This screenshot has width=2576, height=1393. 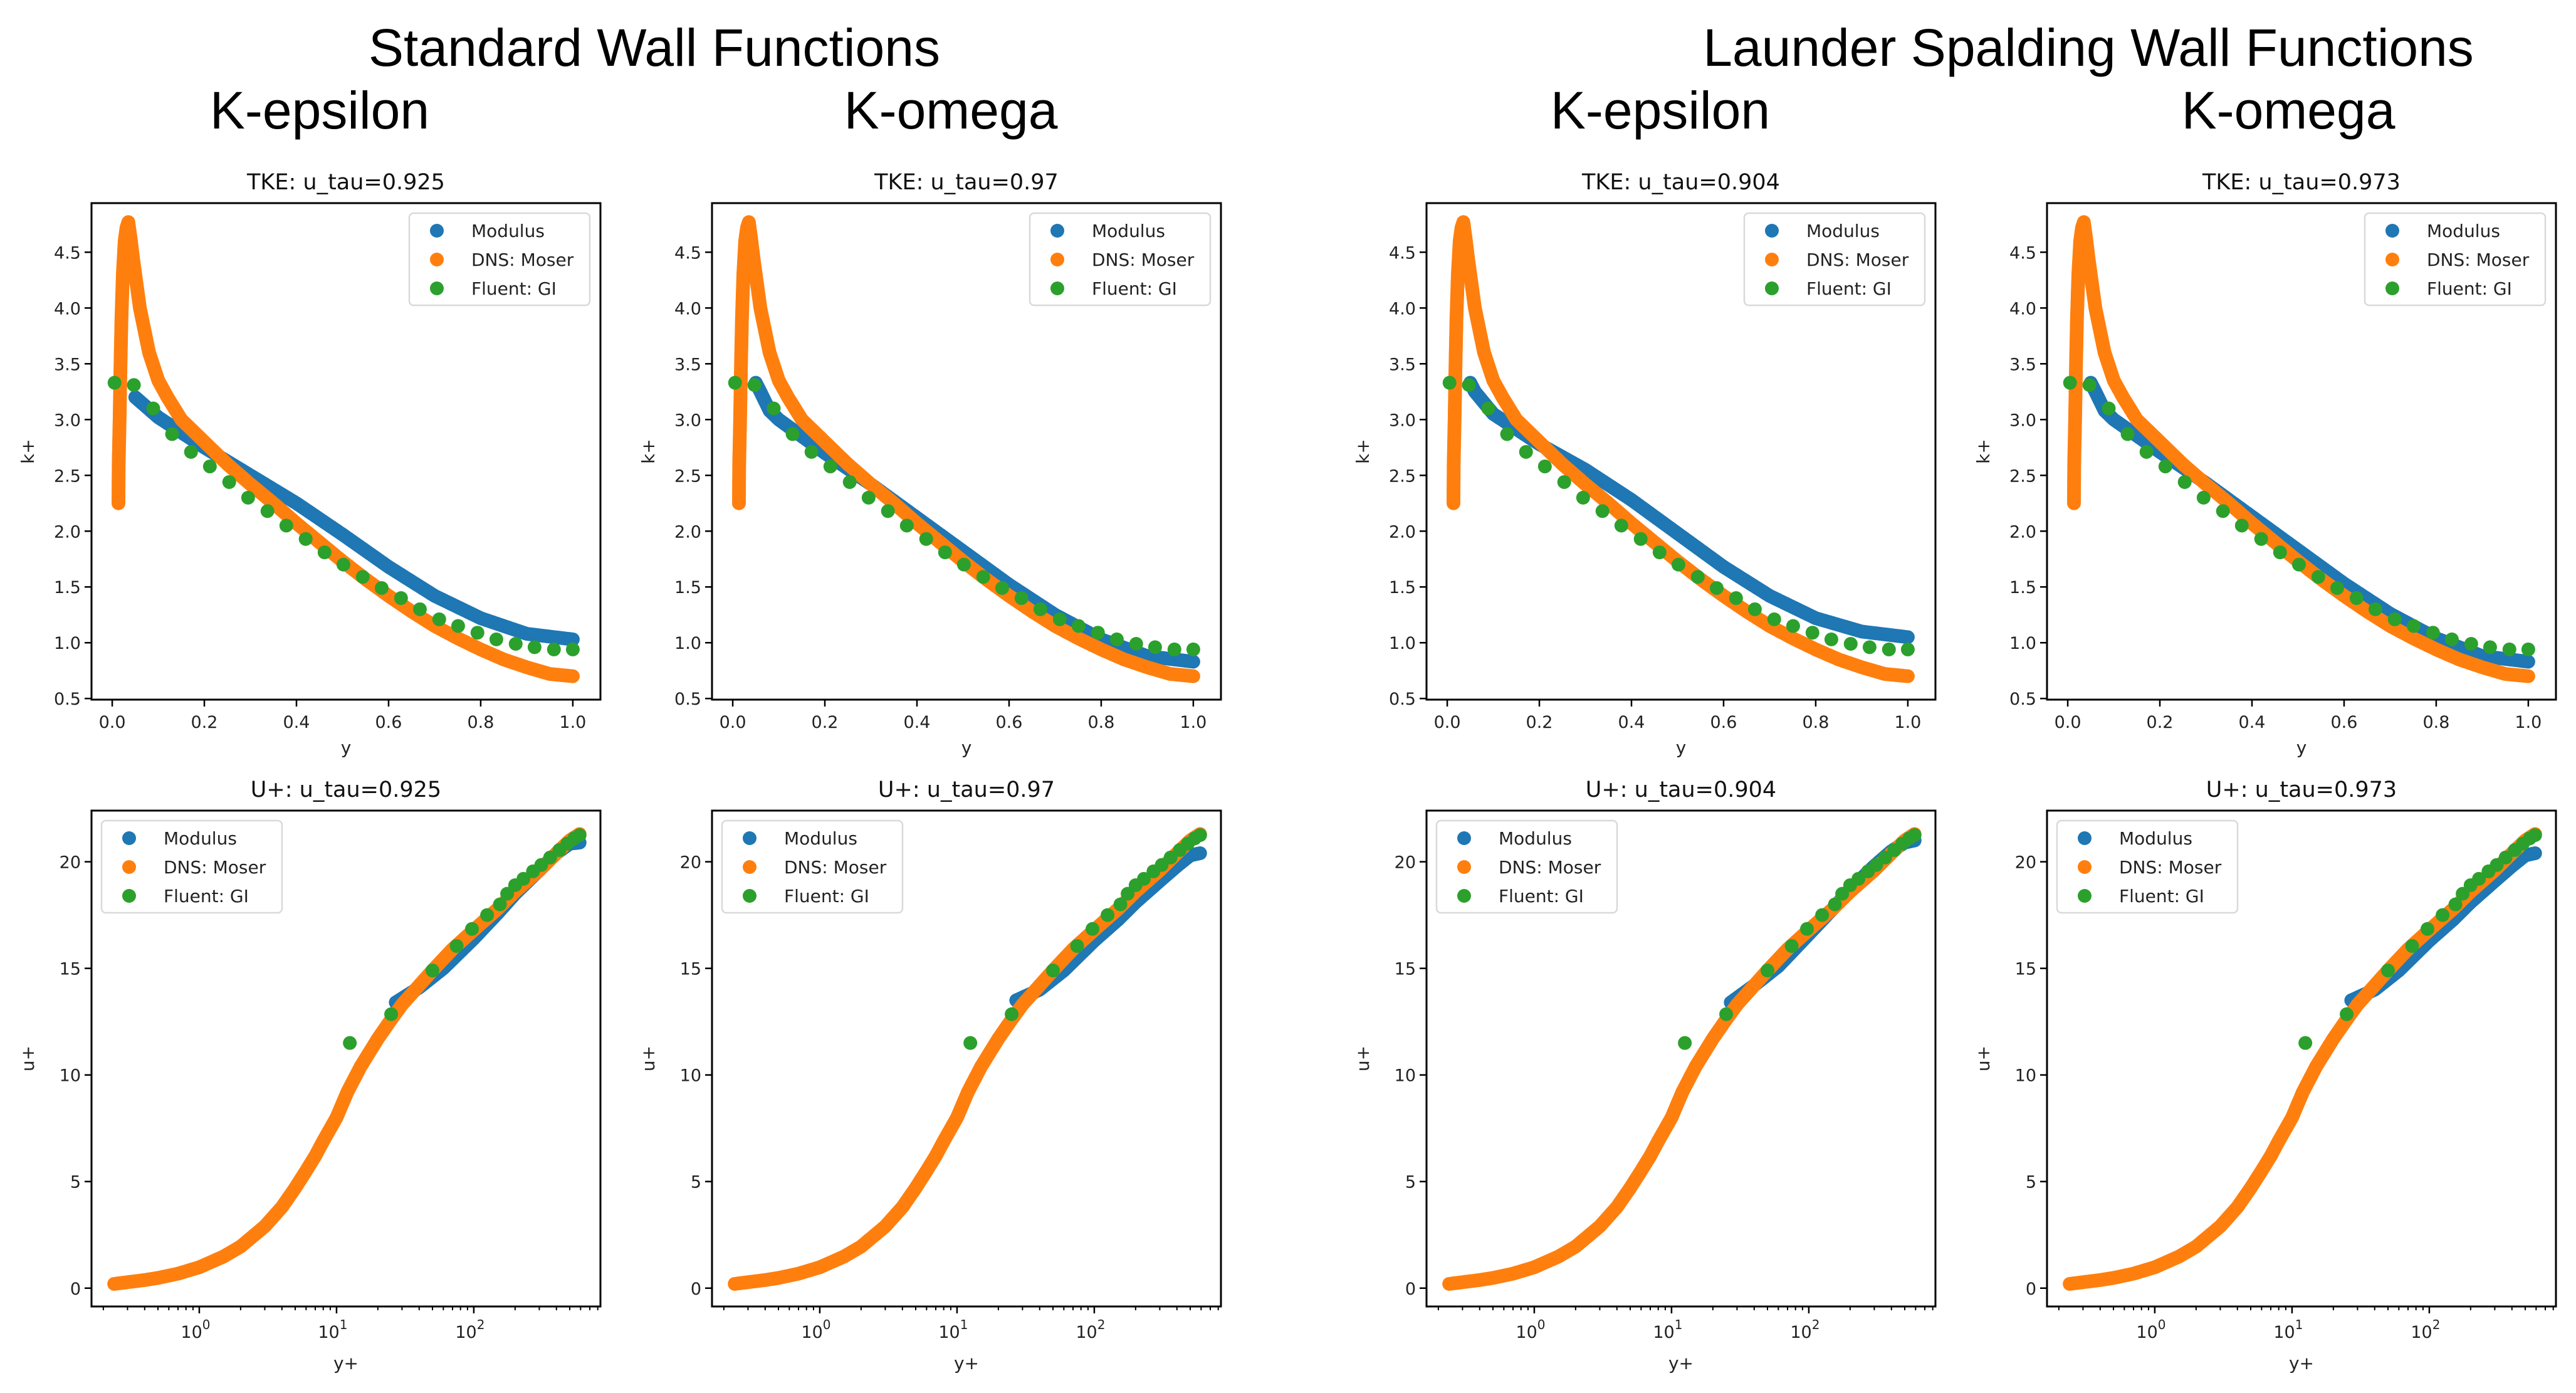 What do you see at coordinates (654, 47) in the screenshot?
I see `heading-standard-wall-functions: Standard Wall Functions` at bounding box center [654, 47].